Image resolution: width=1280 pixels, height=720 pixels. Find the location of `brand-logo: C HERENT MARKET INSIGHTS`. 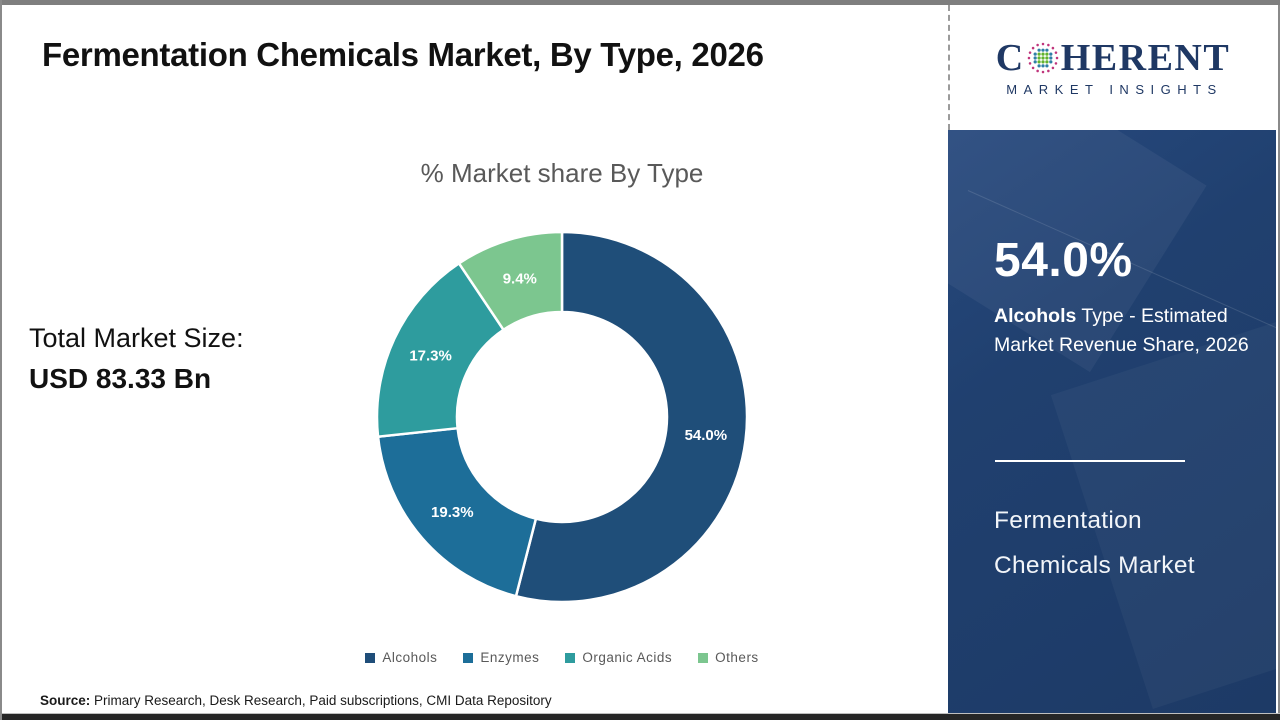

brand-logo: C HERENT MARKET INSIGHTS is located at coordinates (1112, 67).